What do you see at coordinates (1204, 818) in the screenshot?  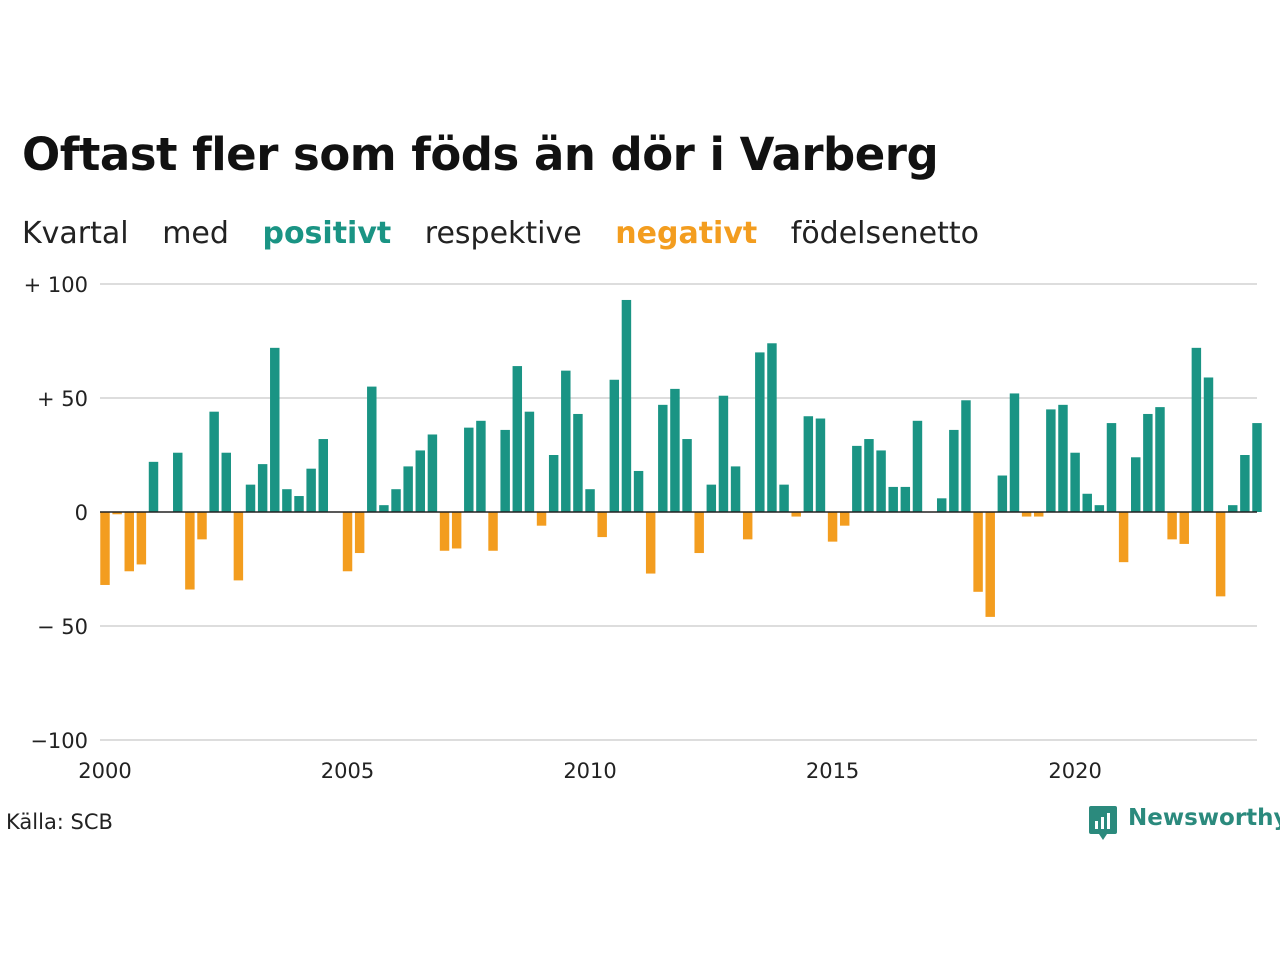 I see `brand-name: Newsworthy` at bounding box center [1204, 818].